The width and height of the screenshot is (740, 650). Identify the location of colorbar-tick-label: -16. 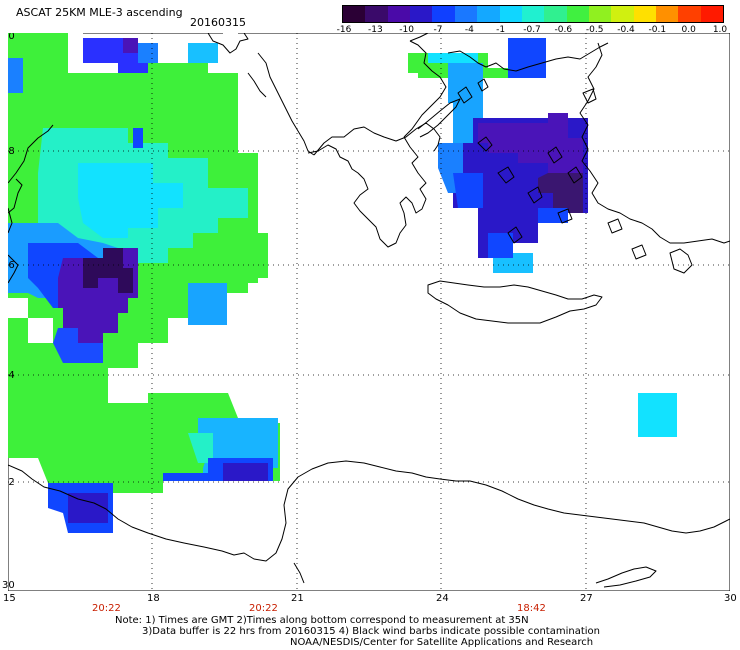
(344, 30).